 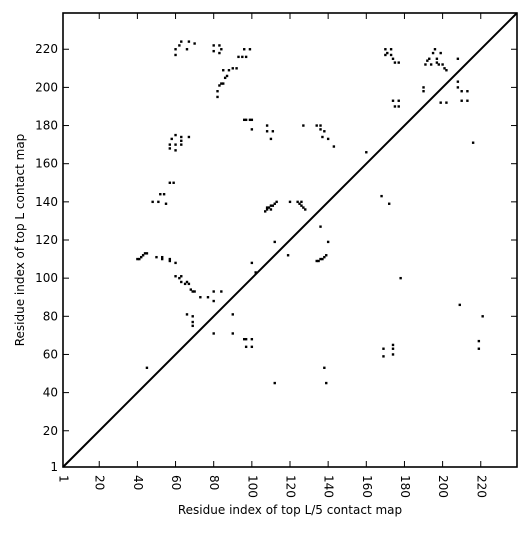 I want to click on y-tick-label: 20, so click(x=50, y=431).